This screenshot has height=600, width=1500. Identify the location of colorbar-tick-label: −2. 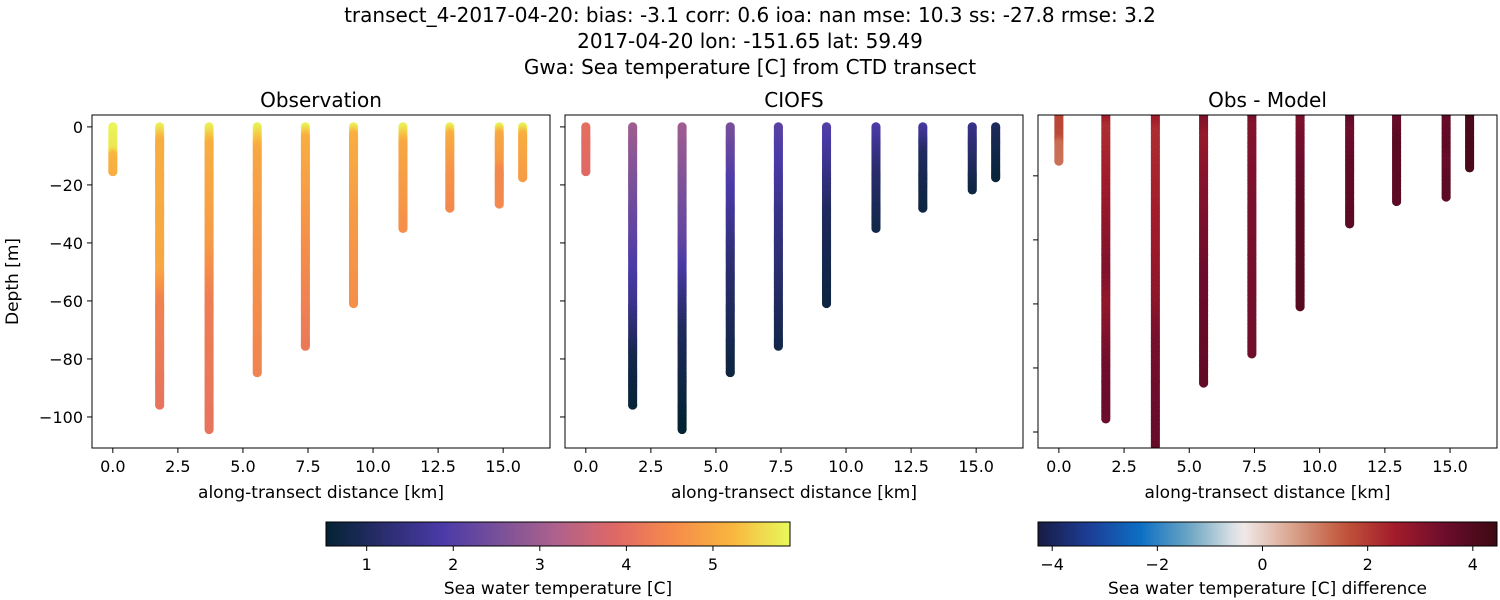
(1158, 564).